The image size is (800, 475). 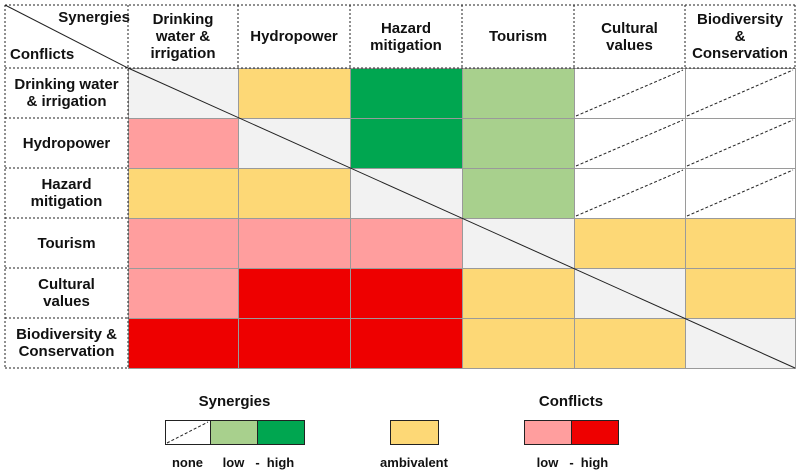 I want to click on legend-title: Synergies, so click(x=234, y=401).